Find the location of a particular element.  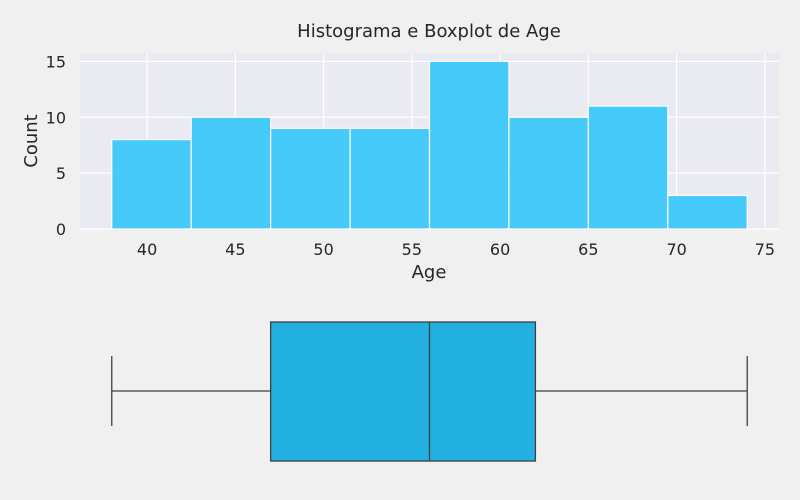

y-tick-label: 0 is located at coordinates (61, 229).